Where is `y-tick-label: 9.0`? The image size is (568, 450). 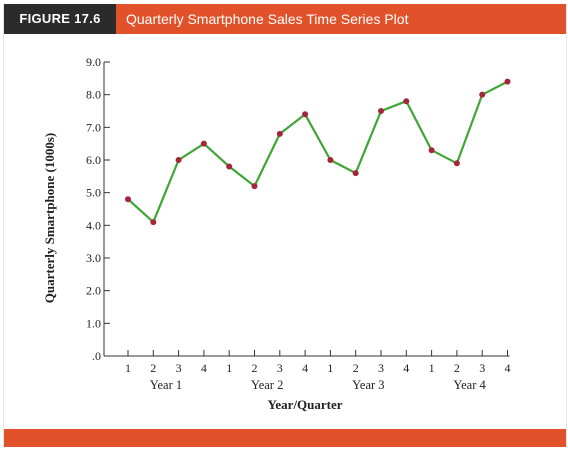
y-tick-label: 9.0 is located at coordinates (93, 62).